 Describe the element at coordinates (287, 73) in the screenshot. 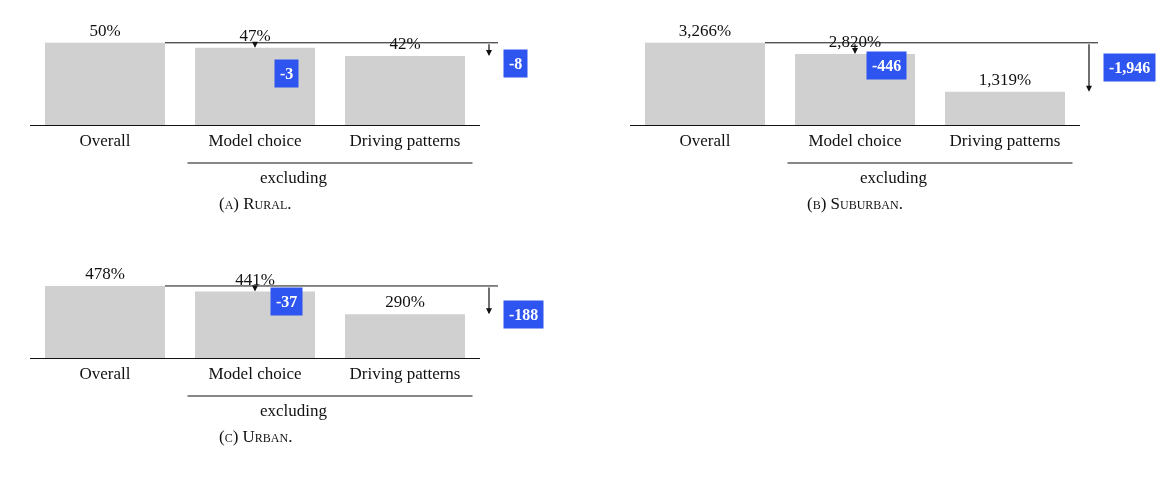

I see `annotation: -3` at that location.